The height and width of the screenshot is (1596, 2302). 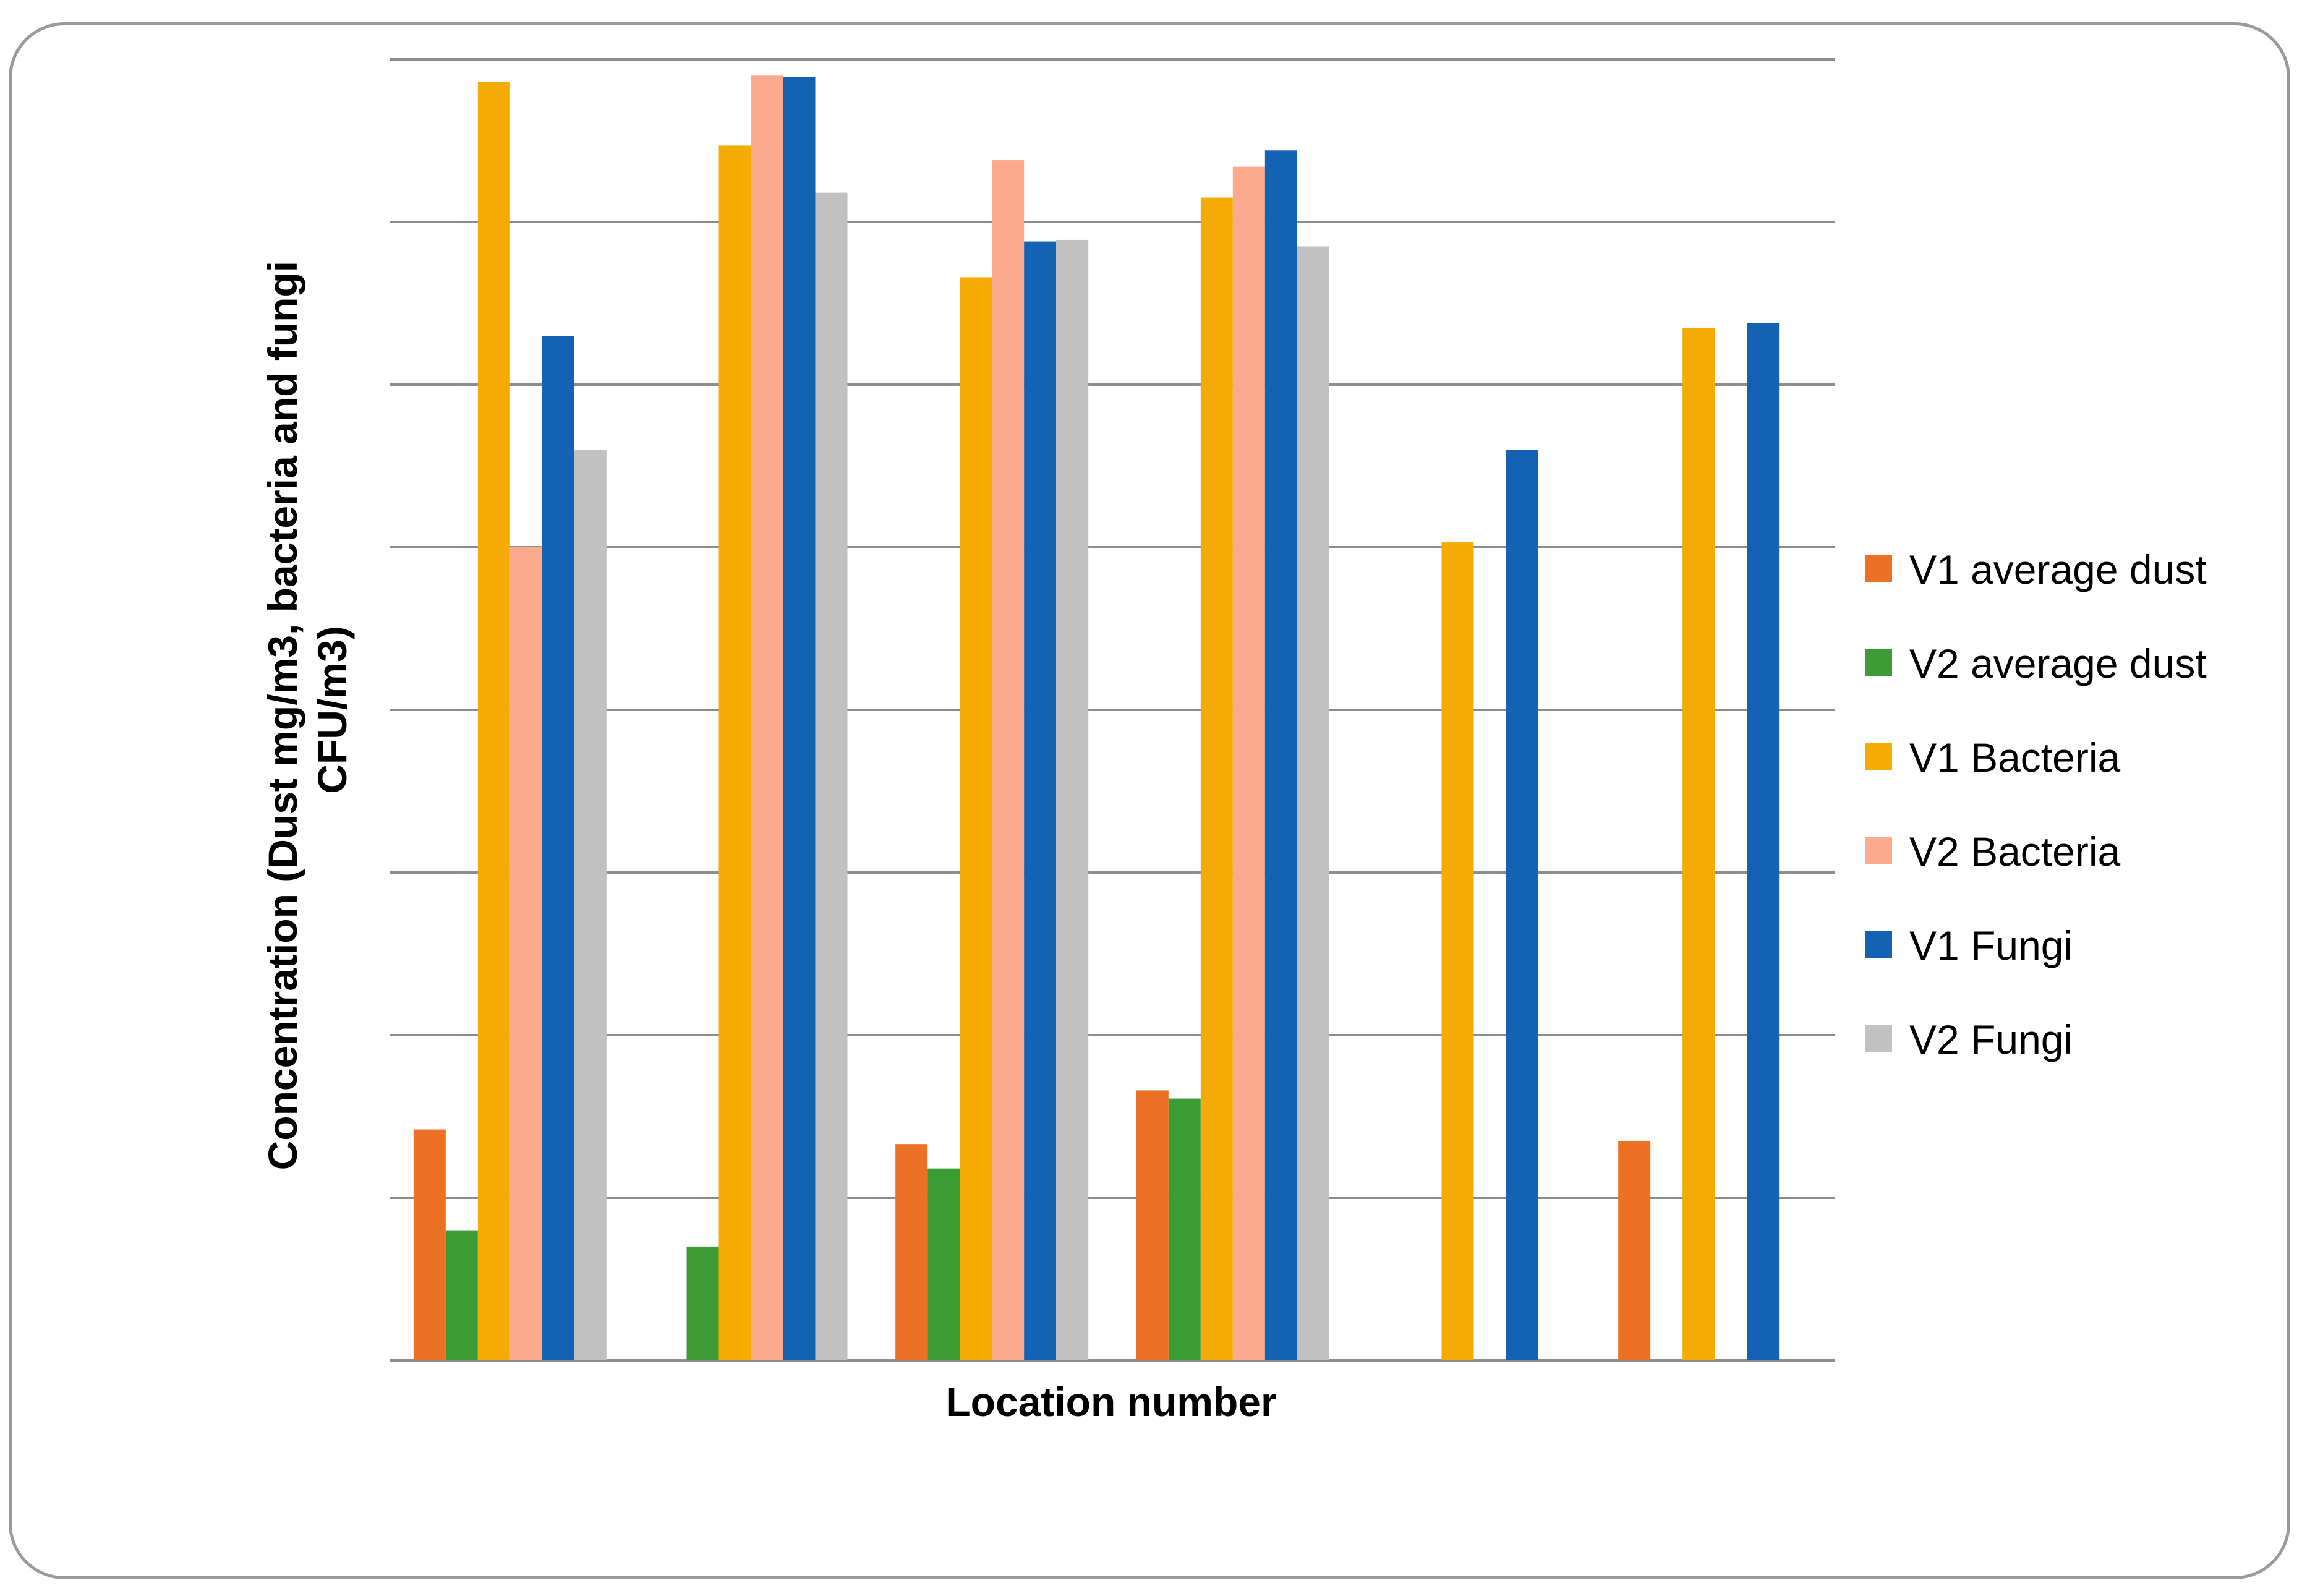 What do you see at coordinates (2058, 569) in the screenshot?
I see `legend-label-v1-average-dust: V1 average dust` at bounding box center [2058, 569].